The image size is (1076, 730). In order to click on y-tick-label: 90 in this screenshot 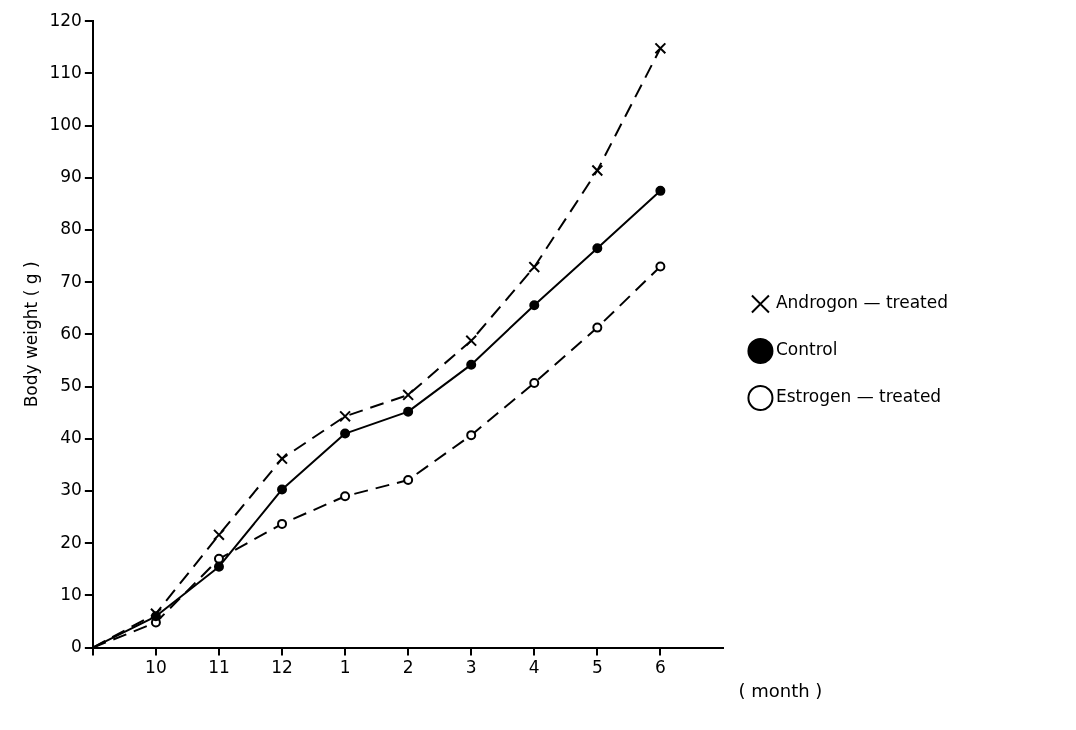, I will do `click(71, 176)`.